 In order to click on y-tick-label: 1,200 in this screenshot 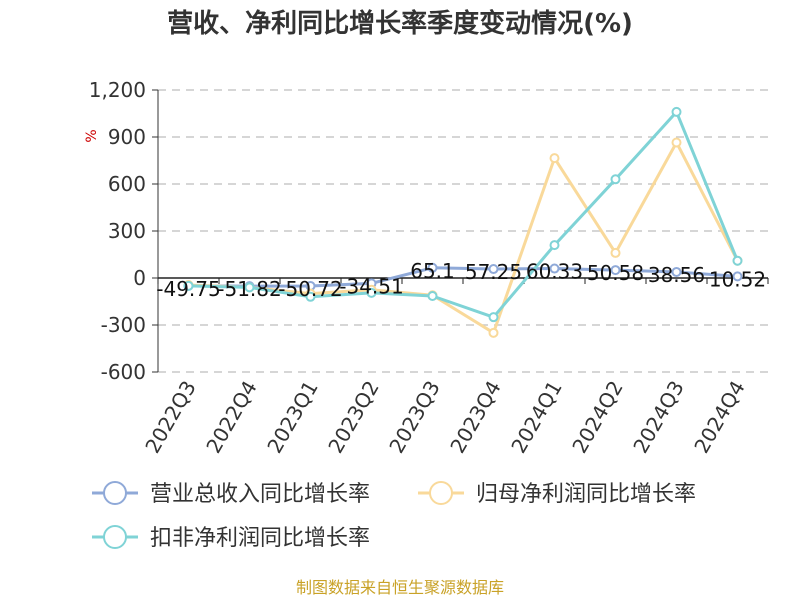, I will do `click(117, 90)`.